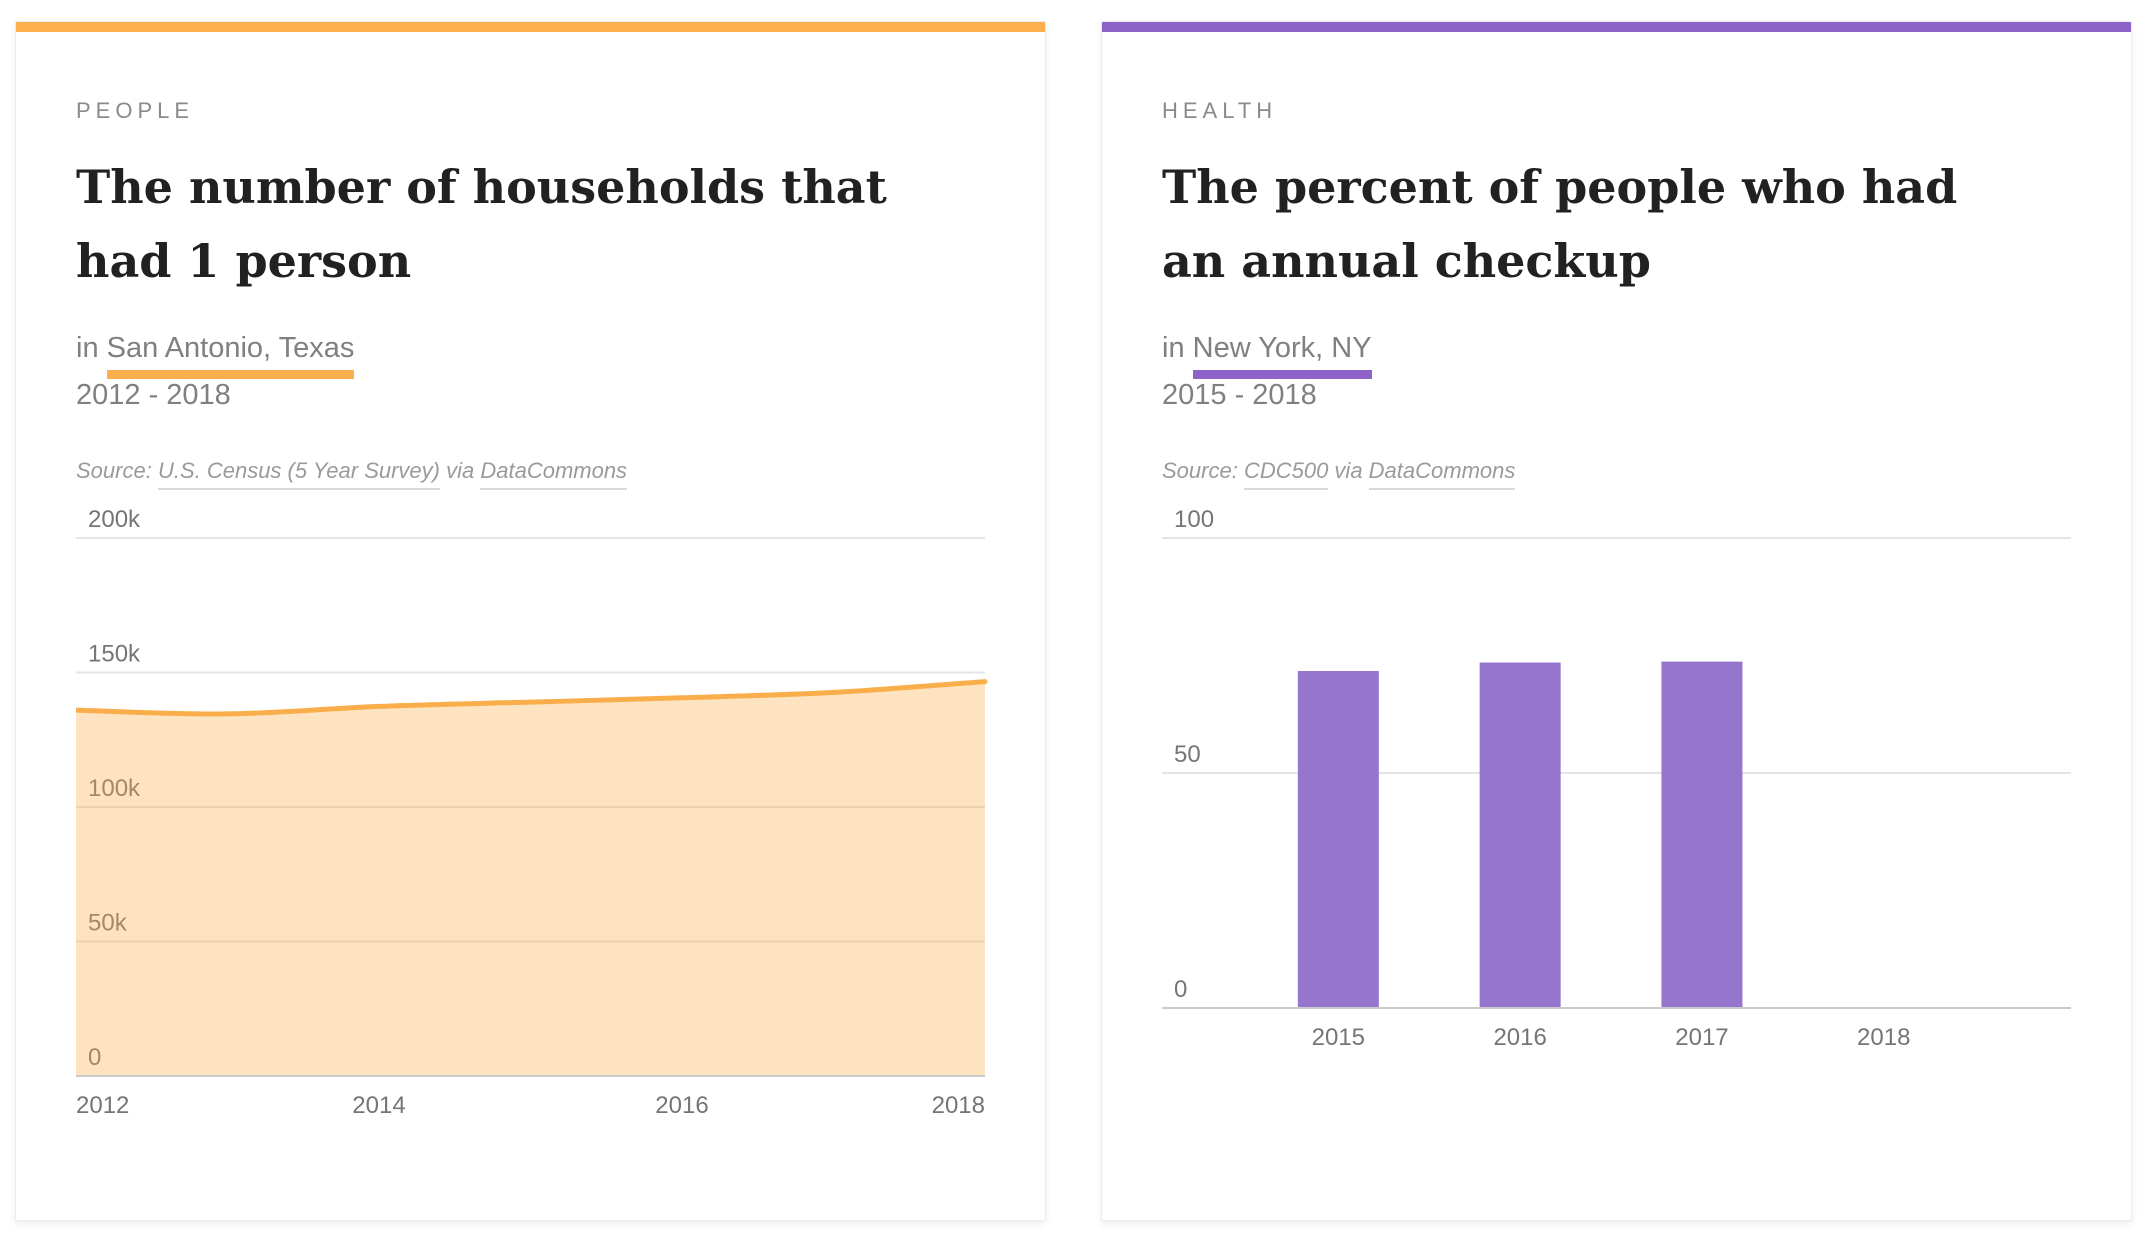 This screenshot has width=2147, height=1249. Describe the element at coordinates (1616, 474) in the screenshot. I see `source-line: Source: CDC500 via DataCommons` at that location.